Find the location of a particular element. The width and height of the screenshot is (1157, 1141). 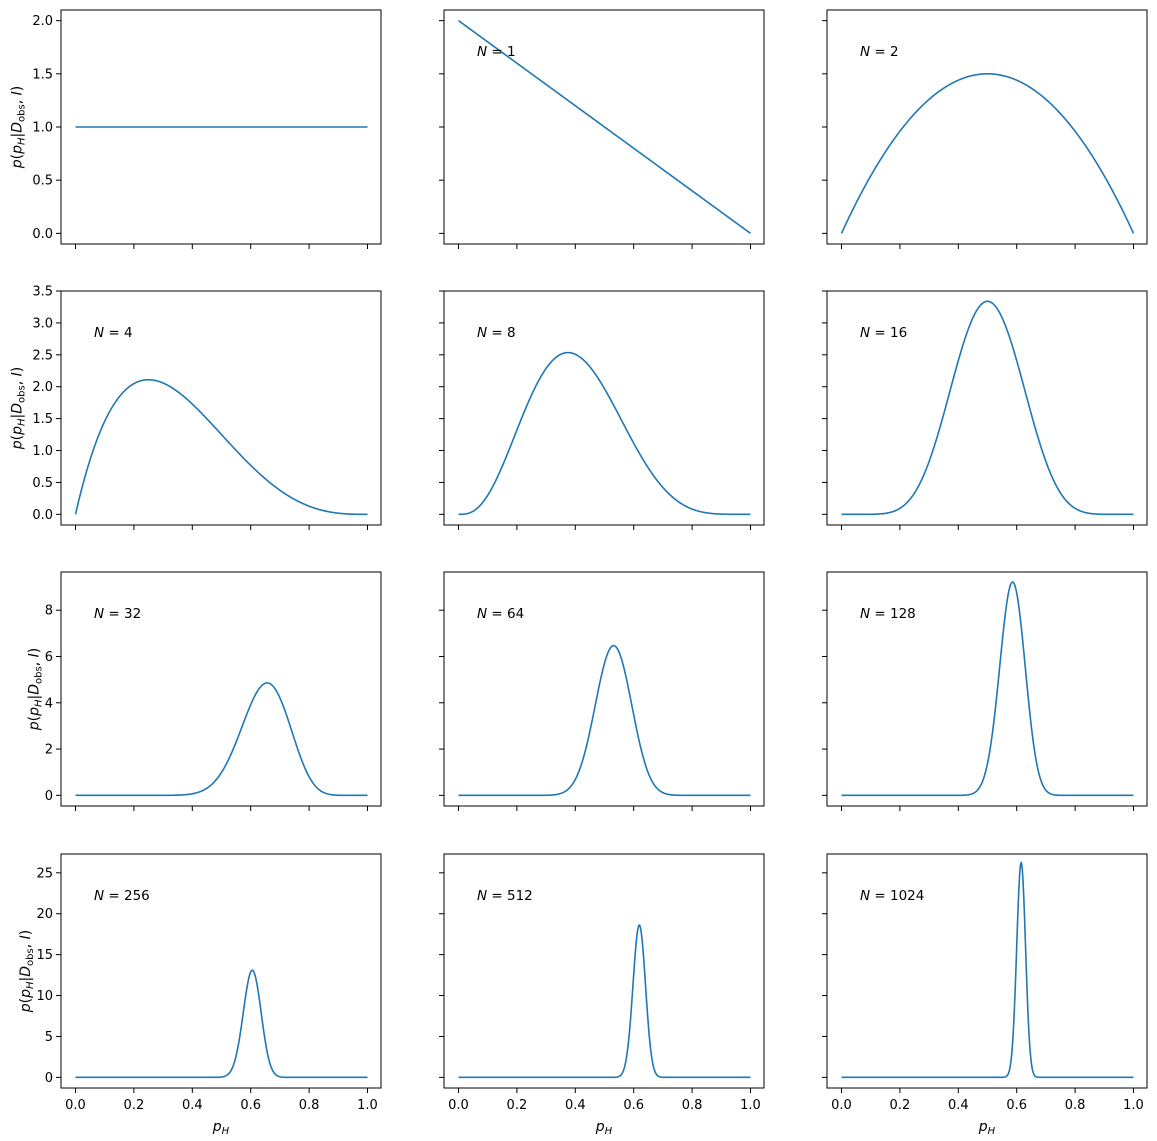

n-annotation: N = 16 is located at coordinates (883, 333).